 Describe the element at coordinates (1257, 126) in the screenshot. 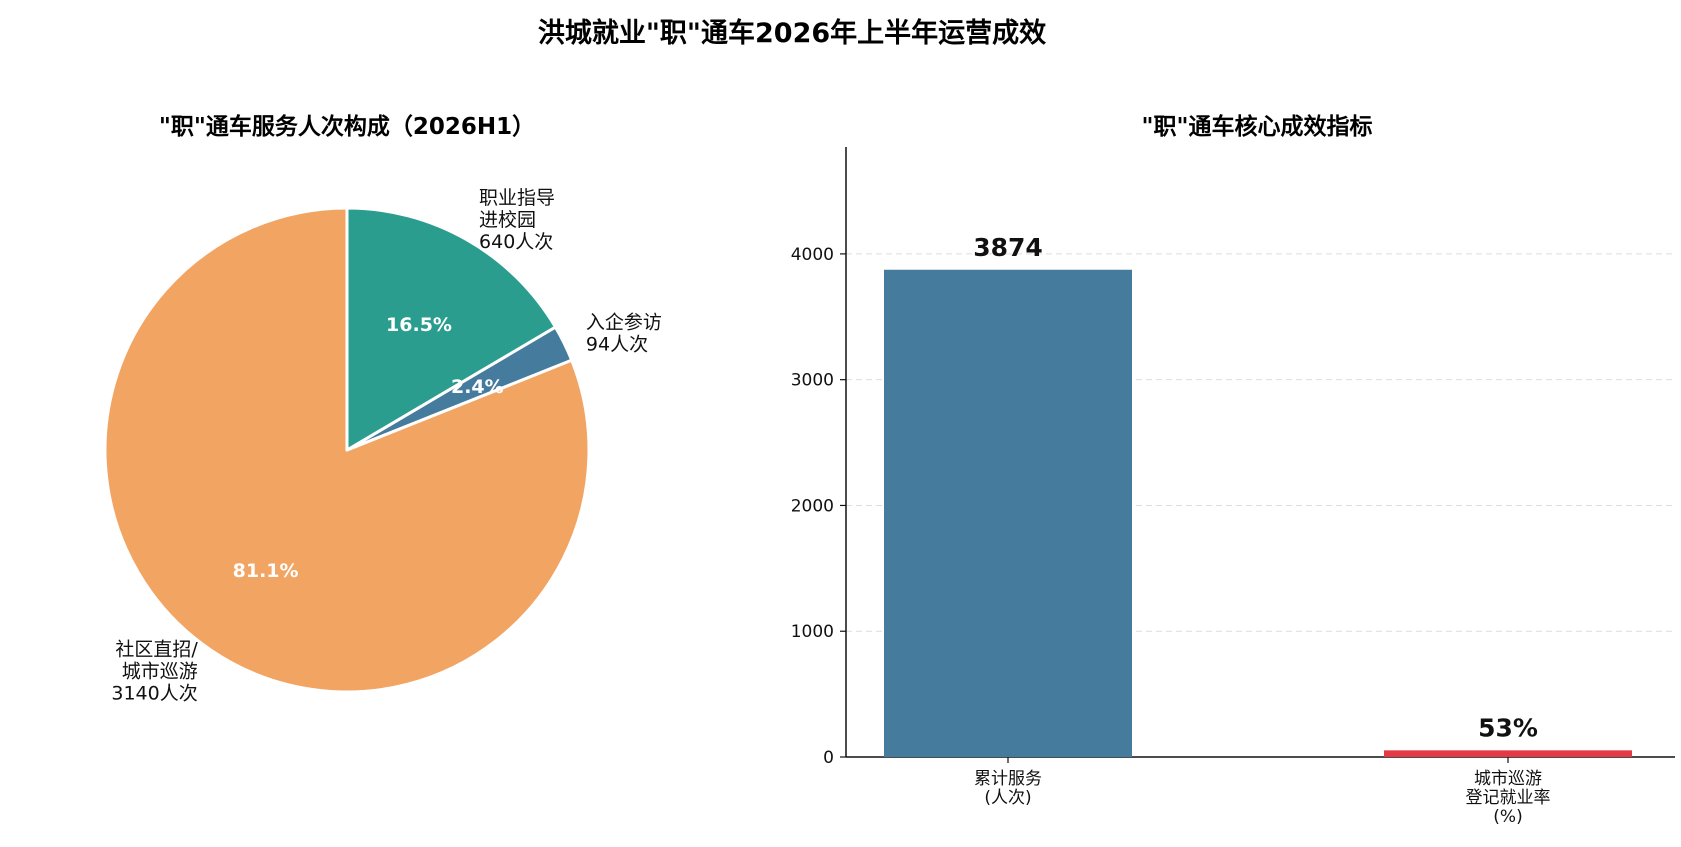

I see `bar-chart-title: "职"通车核心成效指标` at that location.